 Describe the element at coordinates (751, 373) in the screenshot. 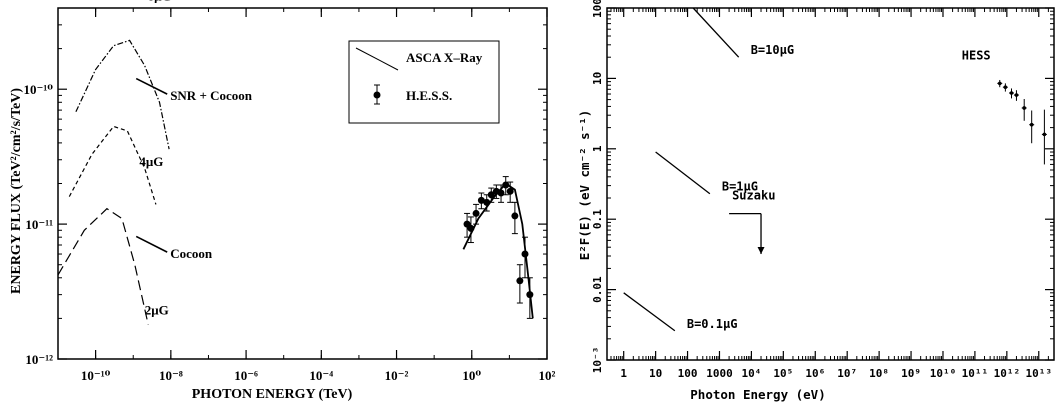

I see `x-tick-label: 10⁴` at that location.